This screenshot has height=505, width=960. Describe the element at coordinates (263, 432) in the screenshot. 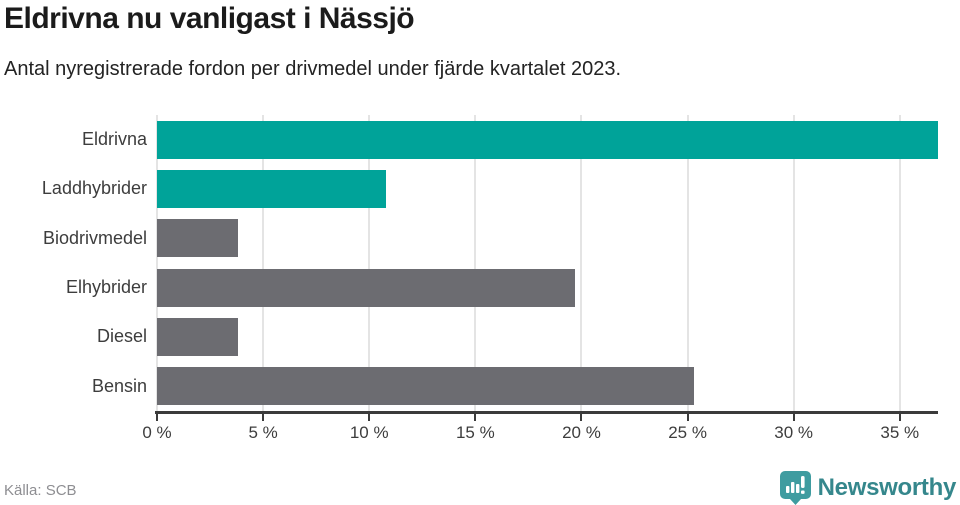

I see `tick-label: 5 %` at that location.